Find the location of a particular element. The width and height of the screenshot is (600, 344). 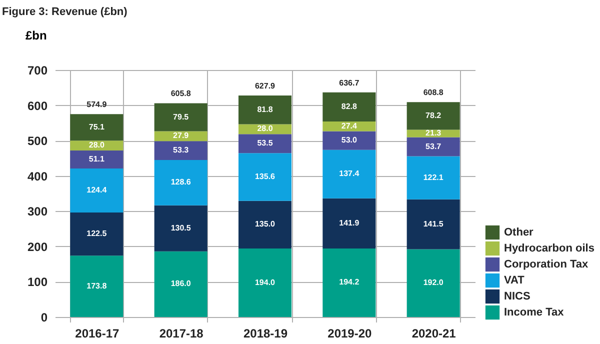

legend-label: Other is located at coordinates (519, 232).